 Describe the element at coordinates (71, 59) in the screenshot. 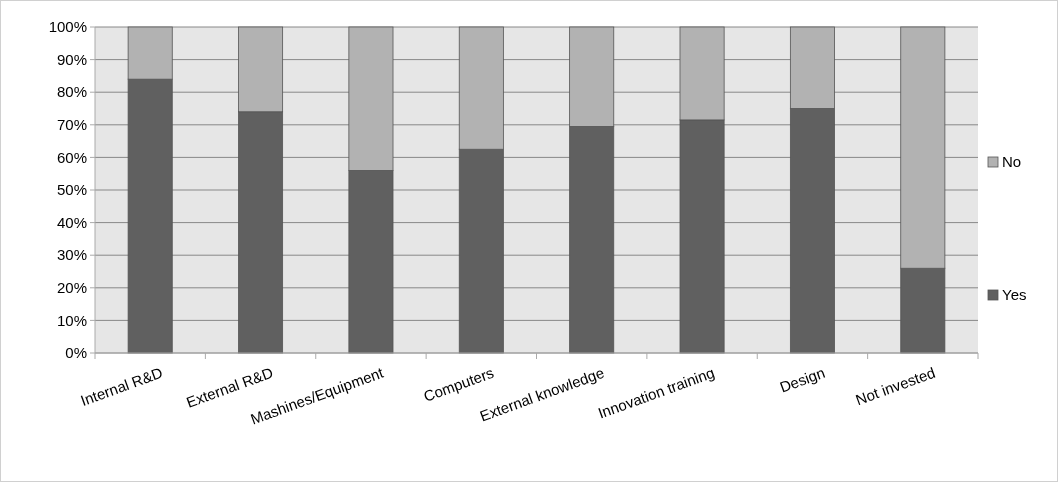

I see `y-tick-label: 90%` at that location.